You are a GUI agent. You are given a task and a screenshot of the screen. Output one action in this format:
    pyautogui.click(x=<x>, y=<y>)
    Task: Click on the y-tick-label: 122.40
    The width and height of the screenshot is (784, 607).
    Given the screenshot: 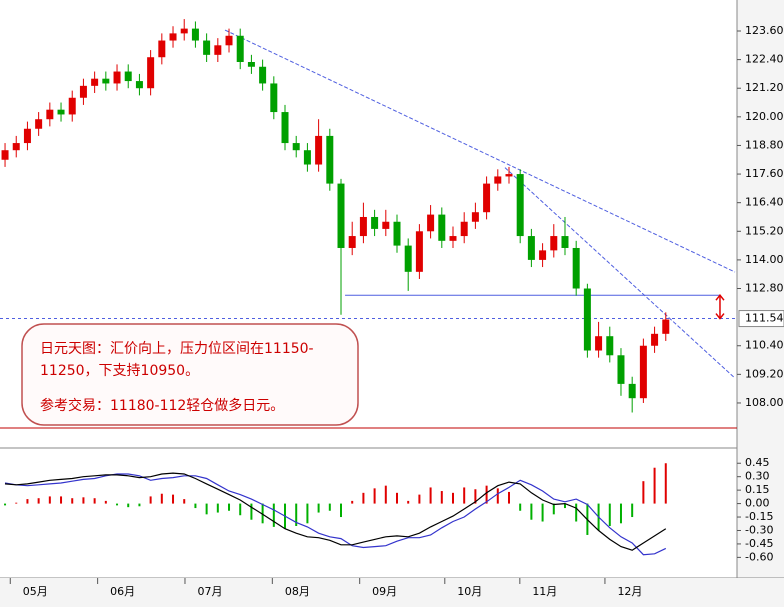 What is the action you would take?
    pyautogui.click(x=764, y=59)
    